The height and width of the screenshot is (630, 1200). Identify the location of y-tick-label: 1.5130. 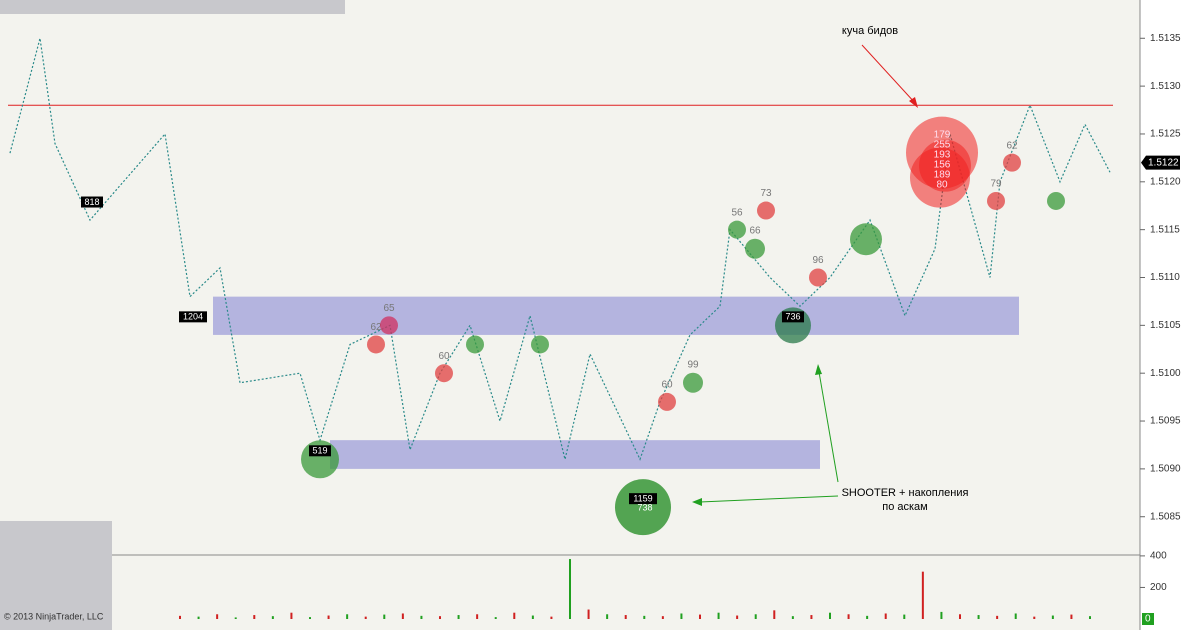
(1165, 86).